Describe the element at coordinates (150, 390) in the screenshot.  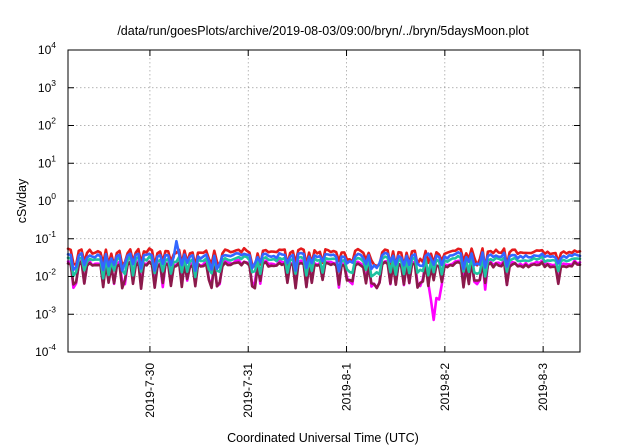
I see `x-tick-label: 2019-7-30` at that location.